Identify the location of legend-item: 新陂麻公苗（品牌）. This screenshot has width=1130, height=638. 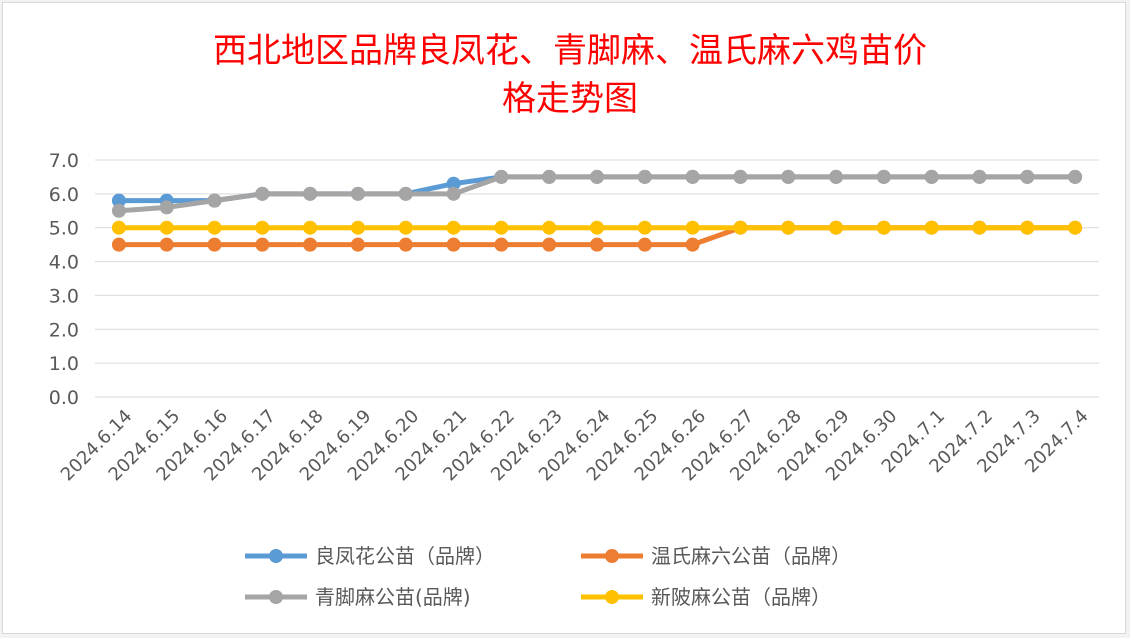
(706, 597).